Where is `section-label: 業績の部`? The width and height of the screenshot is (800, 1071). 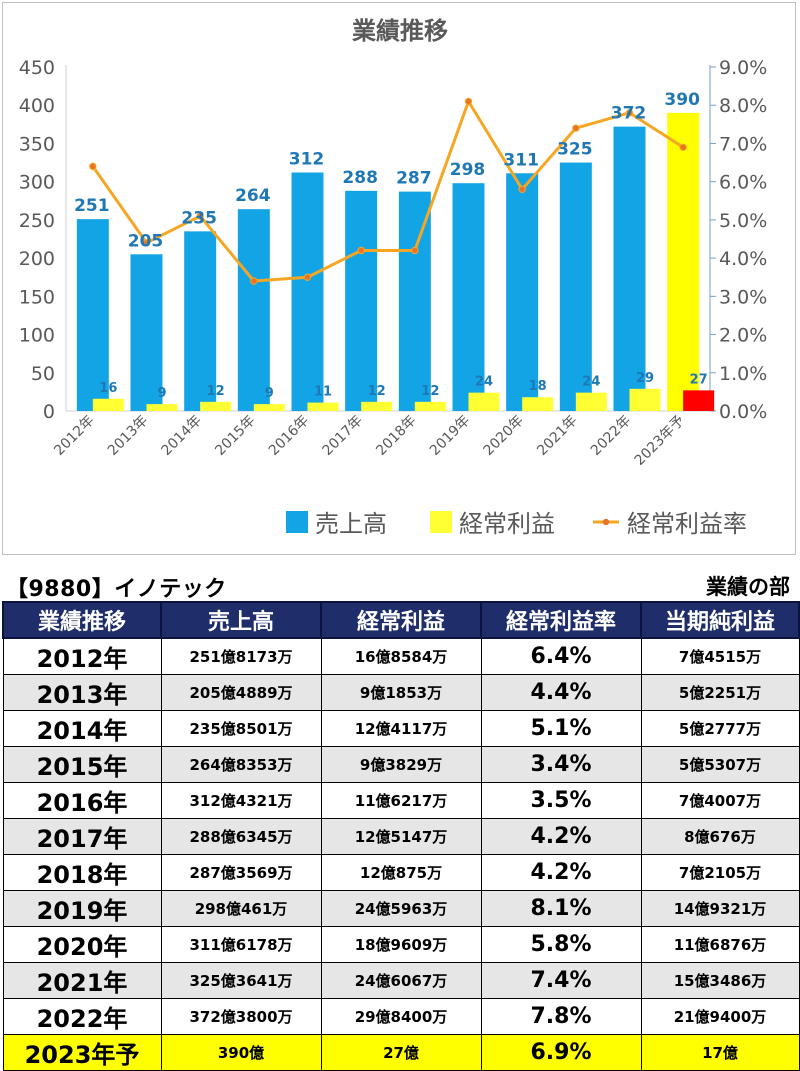
section-label: 業績の部 is located at coordinates (748, 587).